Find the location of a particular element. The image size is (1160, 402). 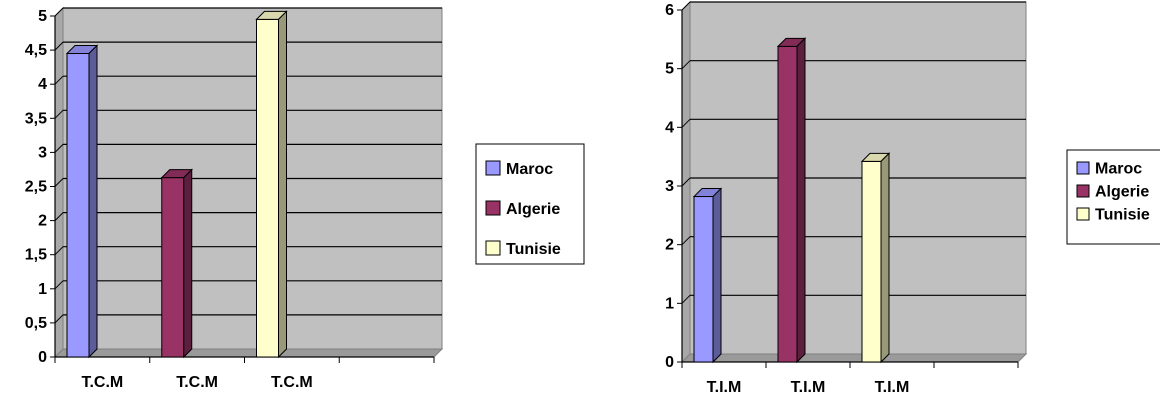

y-tick-label: 3,5 is located at coordinates (36, 118).